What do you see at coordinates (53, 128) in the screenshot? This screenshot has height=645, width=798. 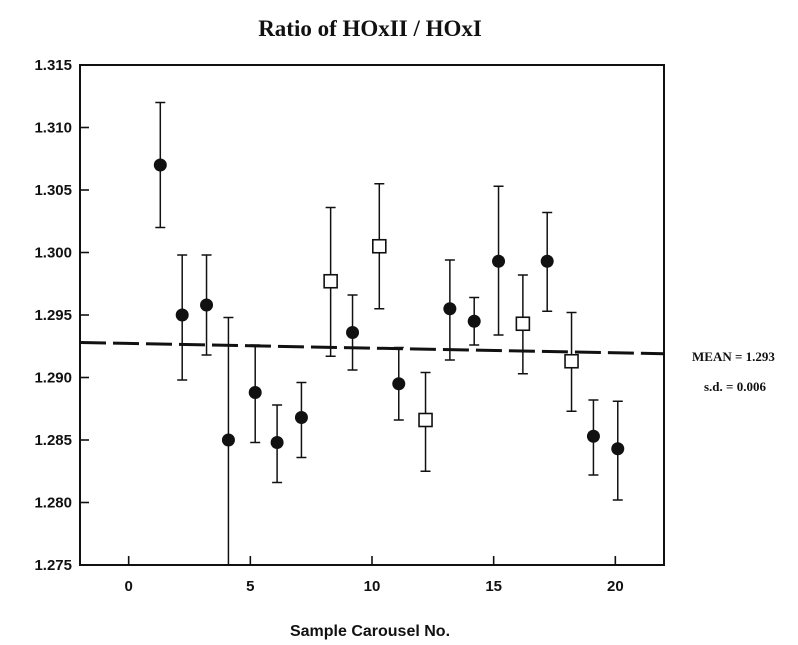 I see `y-tick-label: 1.310` at bounding box center [53, 128].